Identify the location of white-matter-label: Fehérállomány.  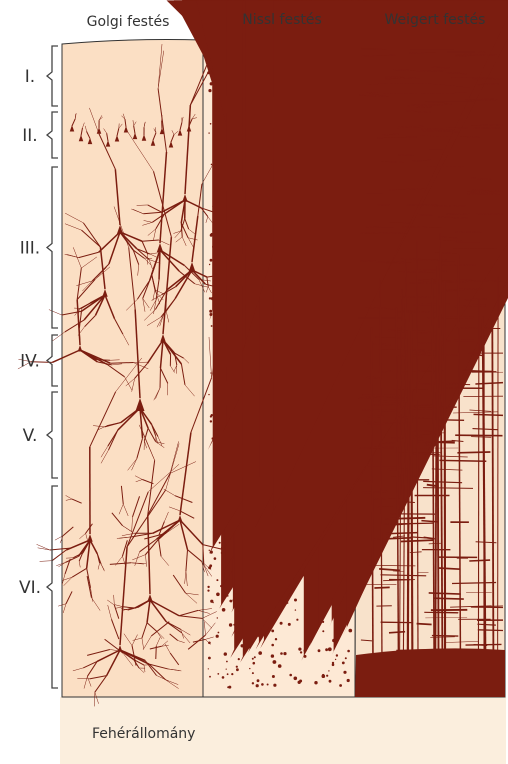
(143, 734).